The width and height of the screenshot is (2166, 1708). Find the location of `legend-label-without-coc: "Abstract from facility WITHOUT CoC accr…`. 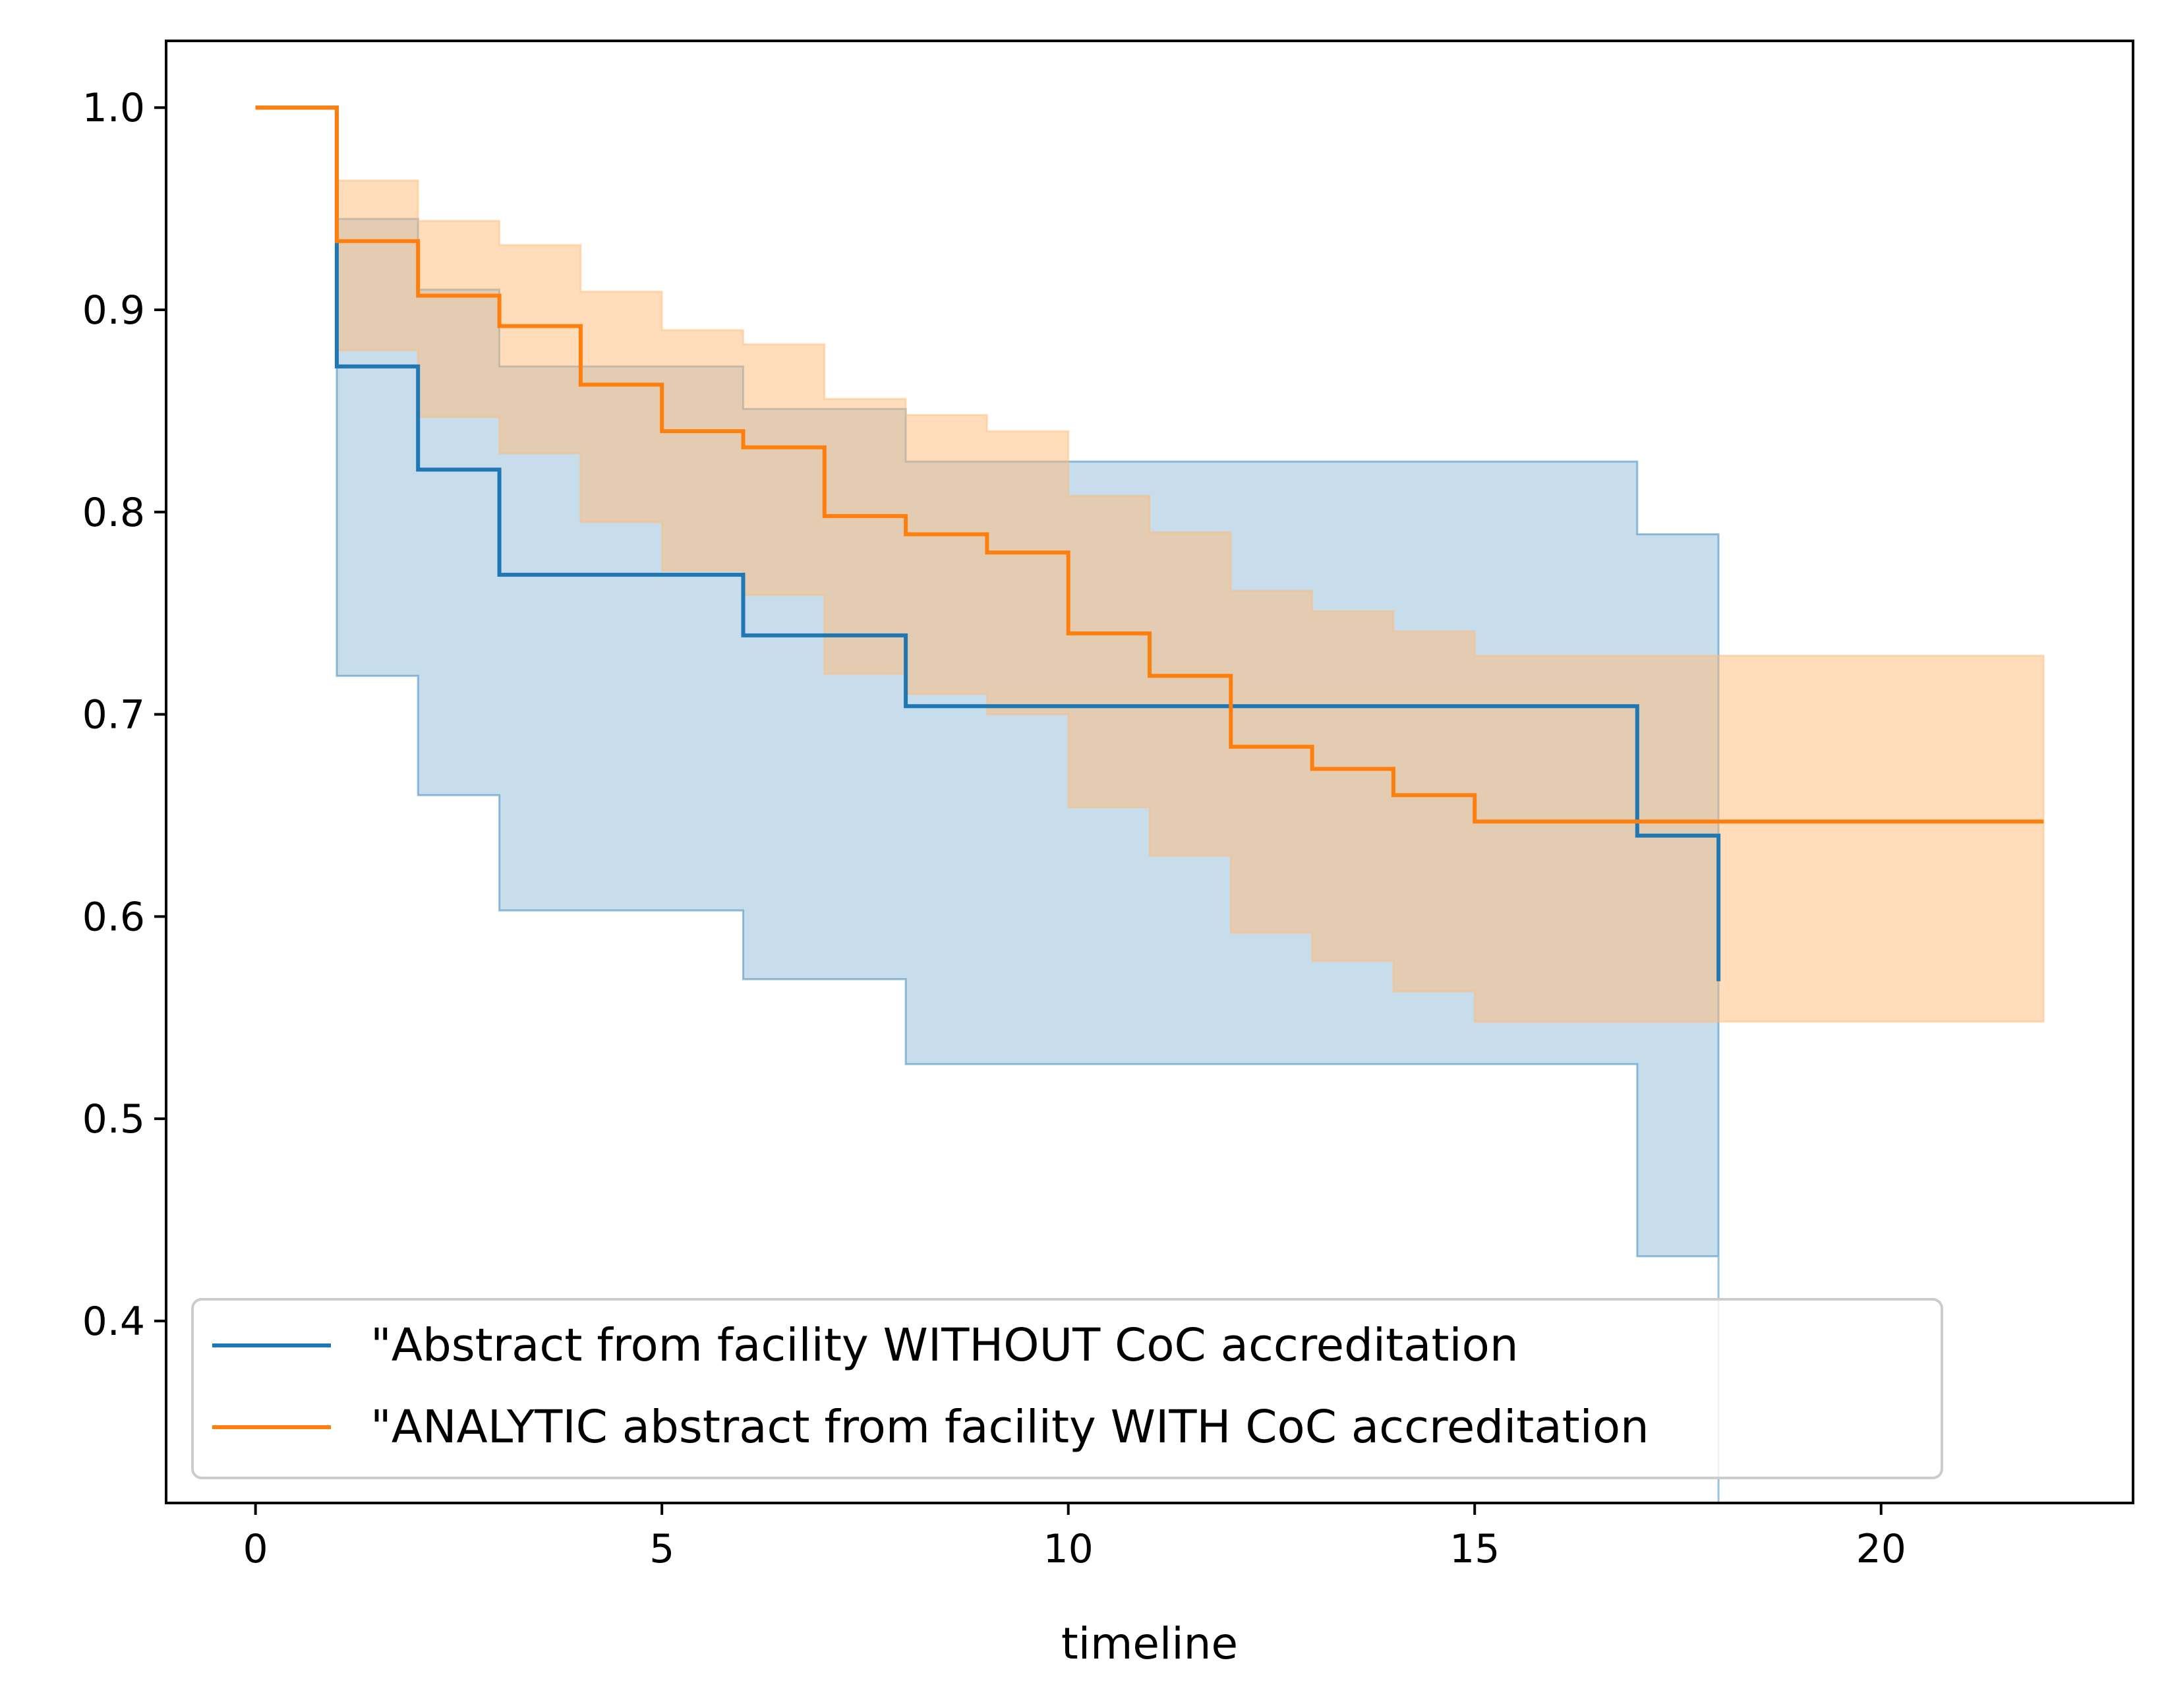

legend-label-without-coc: "Abstract from facility WITHOUT CoC accr… is located at coordinates (944, 1345).